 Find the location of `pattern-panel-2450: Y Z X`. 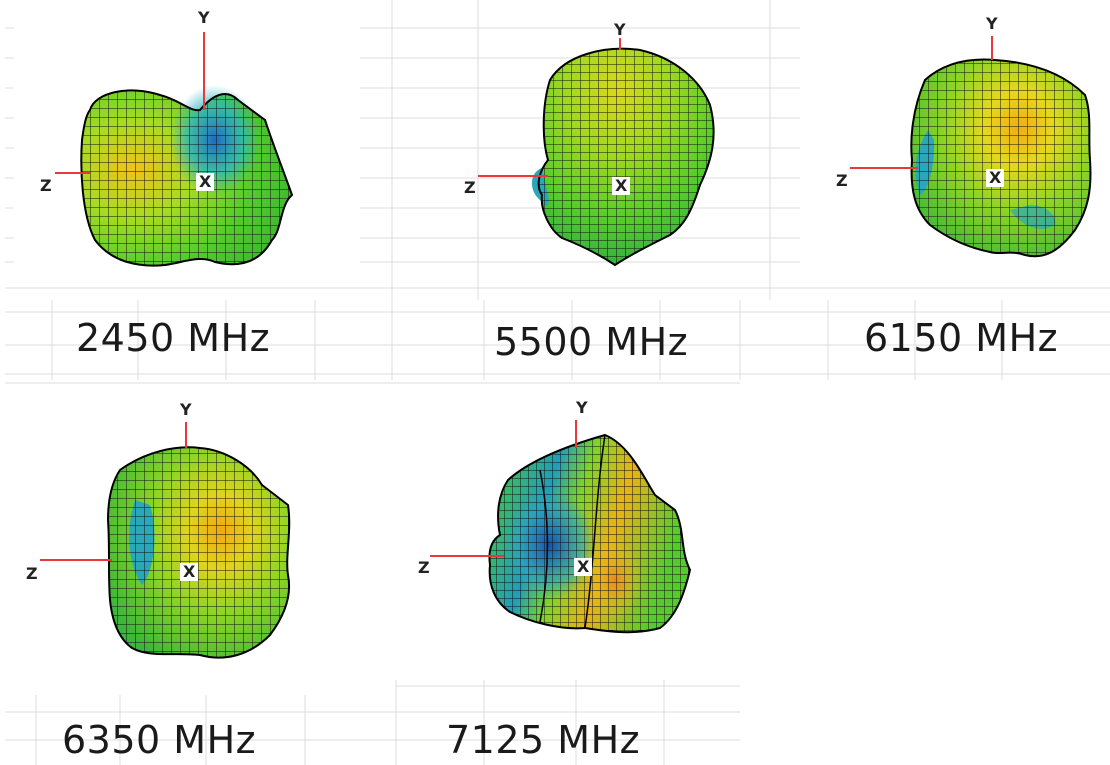

pattern-panel-2450: Y Z X is located at coordinates (180, 150).